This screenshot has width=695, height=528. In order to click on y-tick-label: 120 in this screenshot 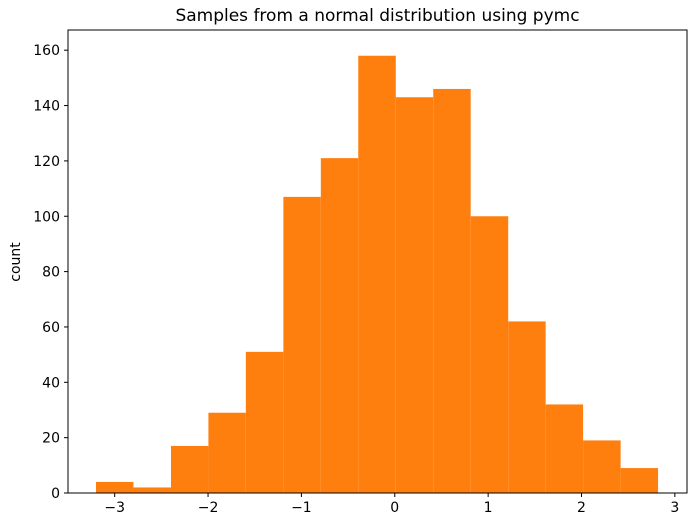, I will do `click(46, 162)`.